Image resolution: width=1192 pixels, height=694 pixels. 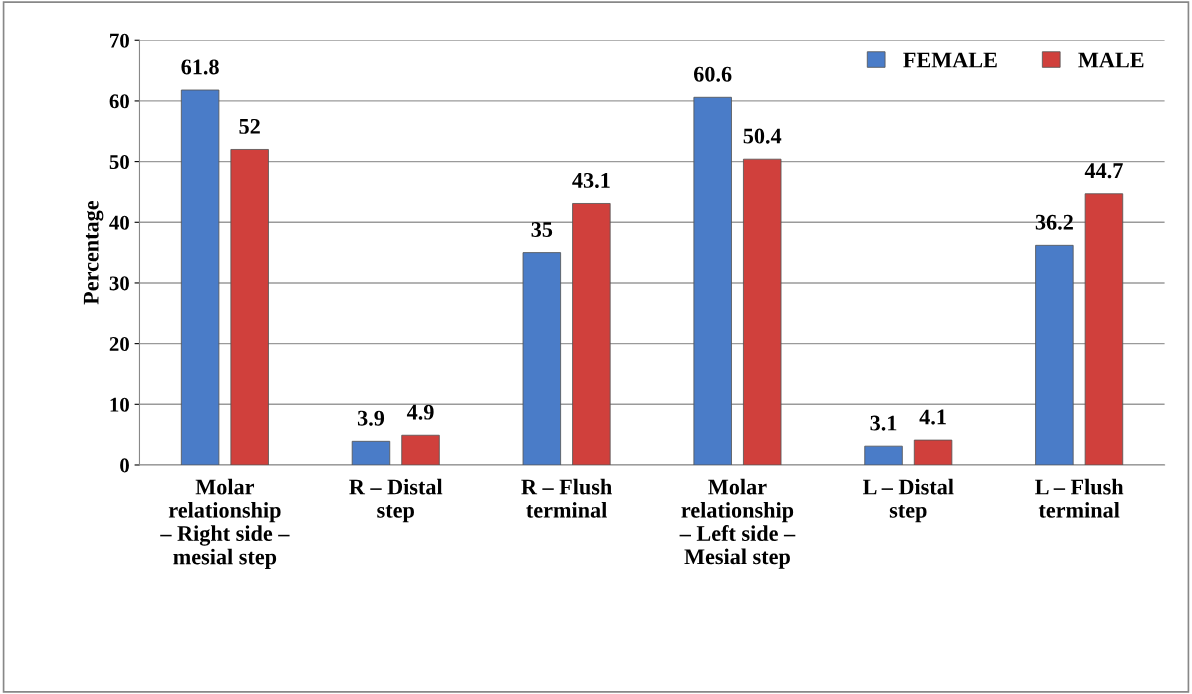 What do you see at coordinates (932, 417) in the screenshot?
I see `data-label: 4.1` at bounding box center [932, 417].